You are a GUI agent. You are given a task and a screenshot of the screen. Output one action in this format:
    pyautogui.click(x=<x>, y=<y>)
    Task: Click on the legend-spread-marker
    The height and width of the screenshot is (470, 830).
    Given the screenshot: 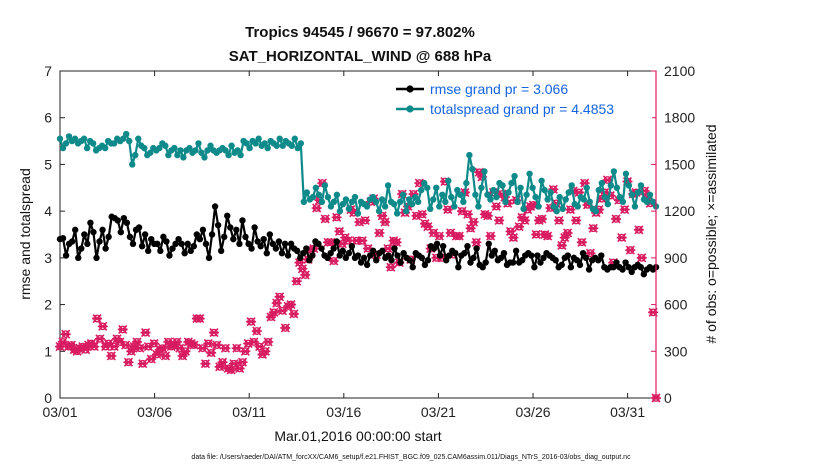 What is the action you would take?
    pyautogui.click(x=410, y=109)
    